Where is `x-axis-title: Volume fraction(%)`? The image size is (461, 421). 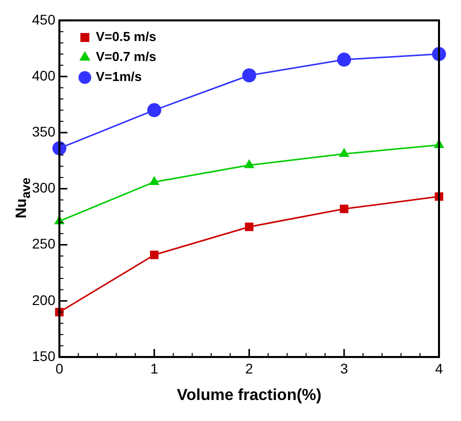 x-axis-title: Volume fraction(%) is located at coordinates (249, 395).